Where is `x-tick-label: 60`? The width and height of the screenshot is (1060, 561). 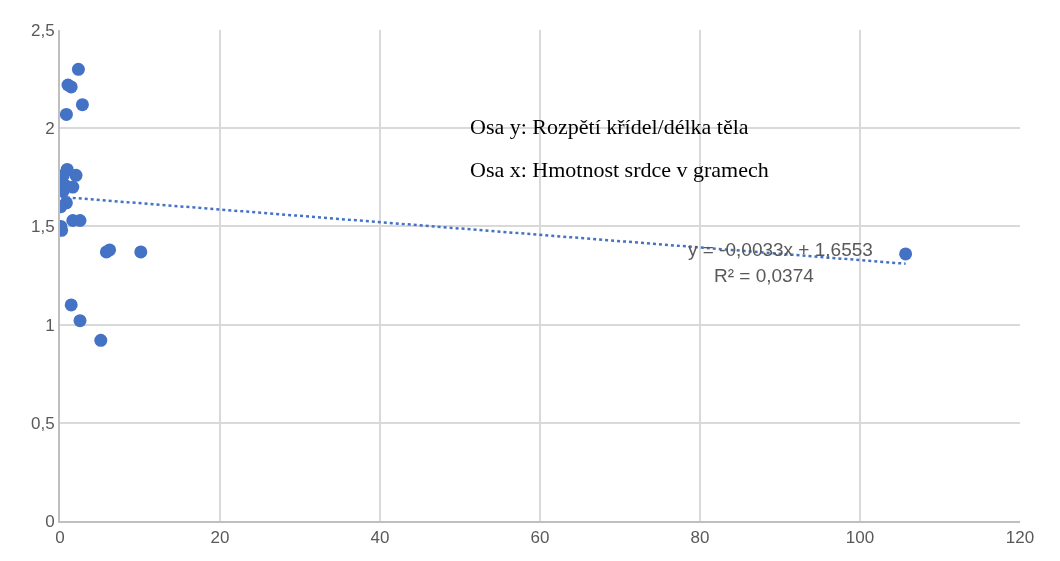
x-tick-label: 60 is located at coordinates (540, 538).